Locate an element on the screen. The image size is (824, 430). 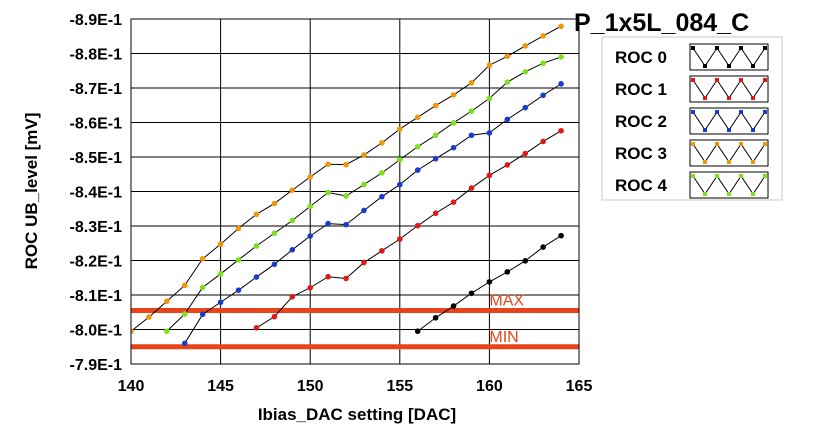
legend-label-roc-3: ROC 3 is located at coordinates (641, 153).